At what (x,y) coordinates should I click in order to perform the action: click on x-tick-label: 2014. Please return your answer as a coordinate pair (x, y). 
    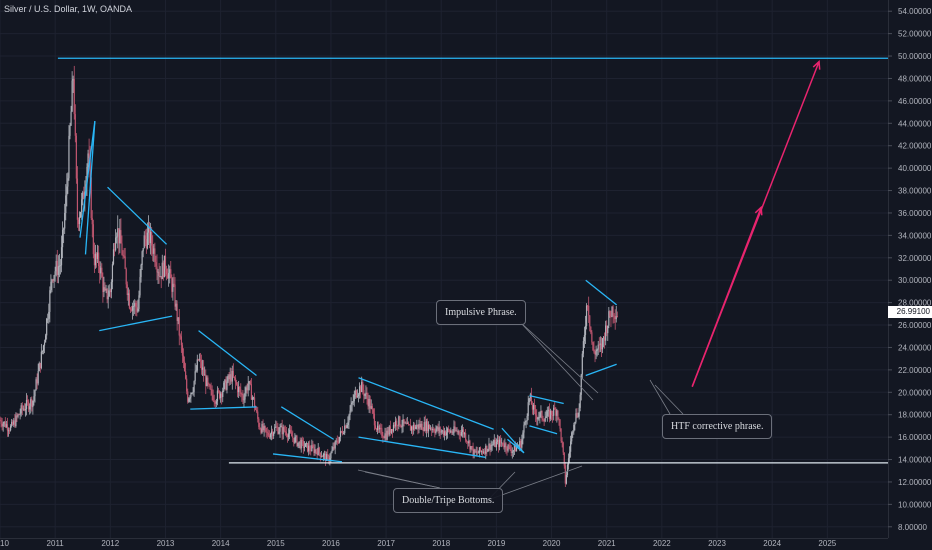
    Looking at the image, I should click on (221, 543).